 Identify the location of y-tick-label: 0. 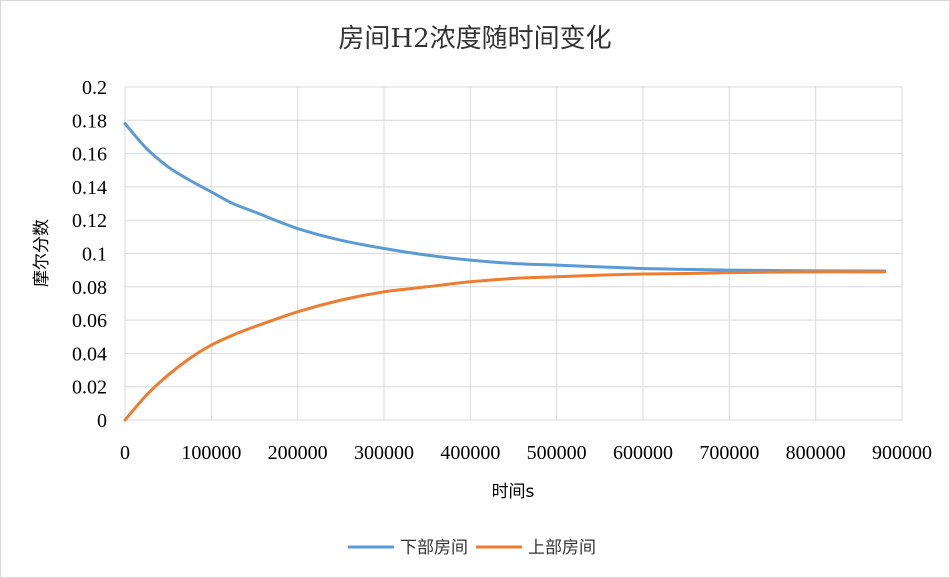
(102, 421).